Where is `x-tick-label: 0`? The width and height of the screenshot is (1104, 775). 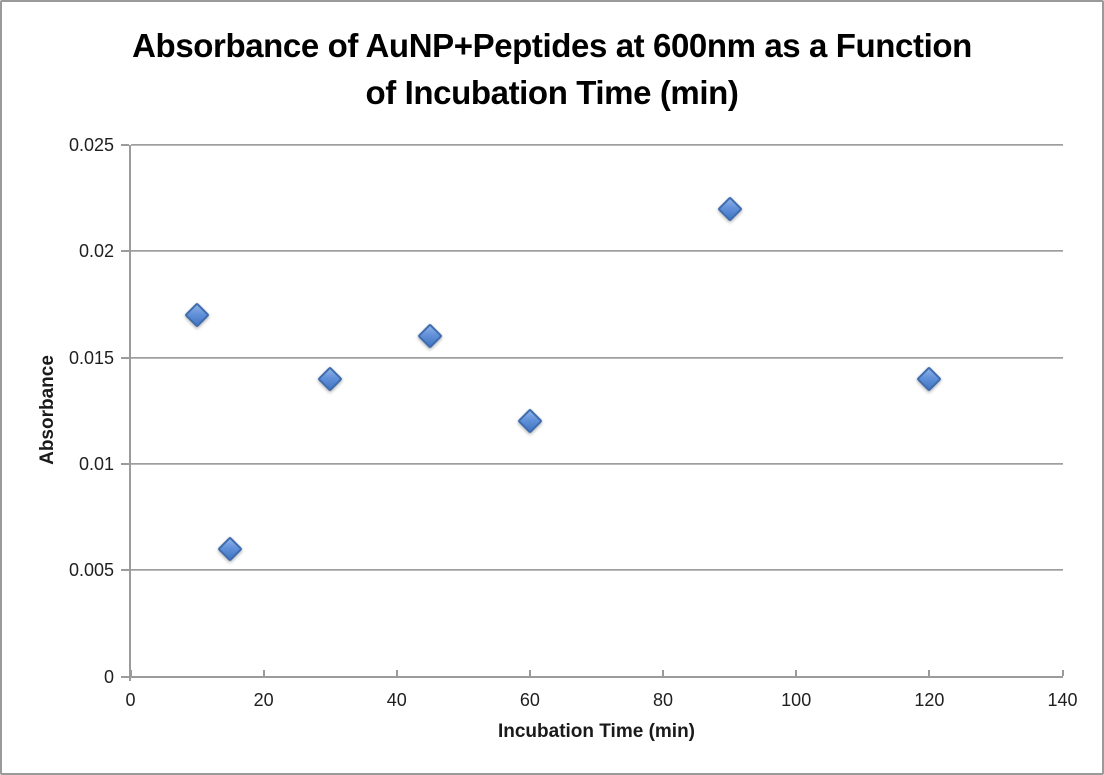 x-tick-label: 0 is located at coordinates (130, 700).